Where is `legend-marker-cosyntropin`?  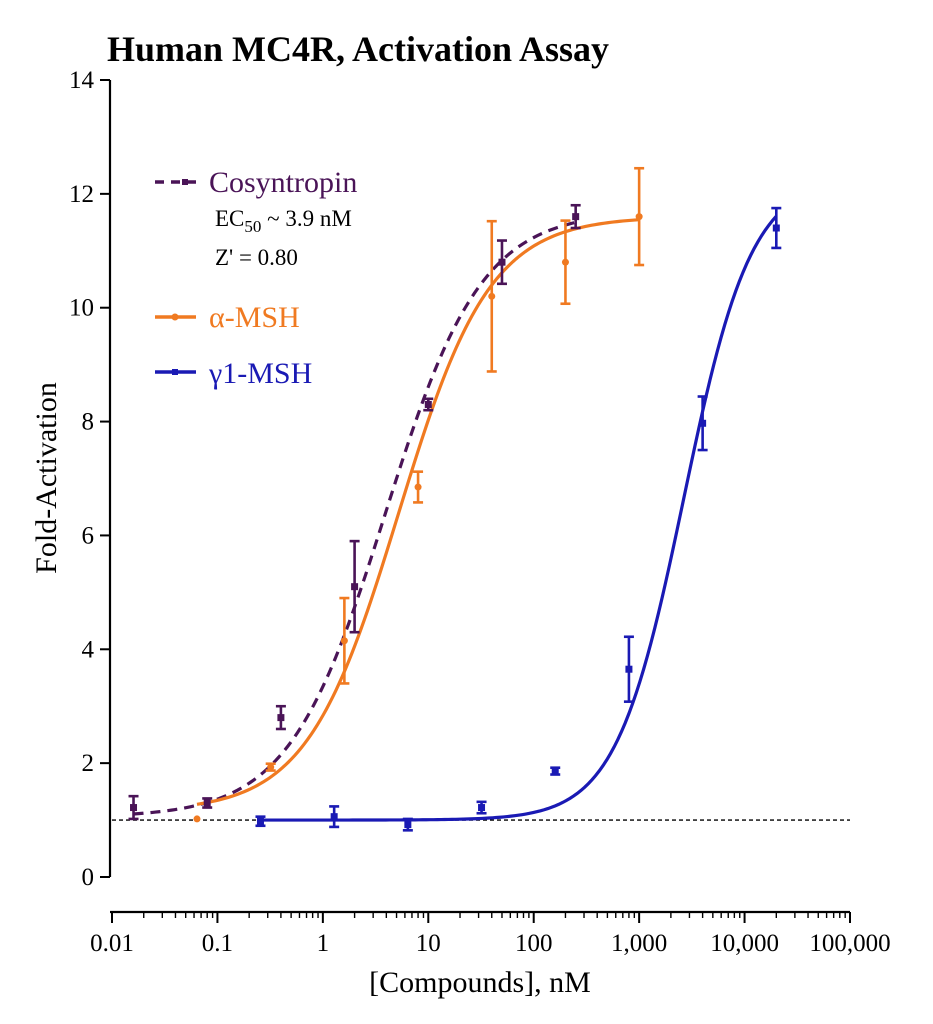
legend-marker-cosyntropin is located at coordinates (185, 182).